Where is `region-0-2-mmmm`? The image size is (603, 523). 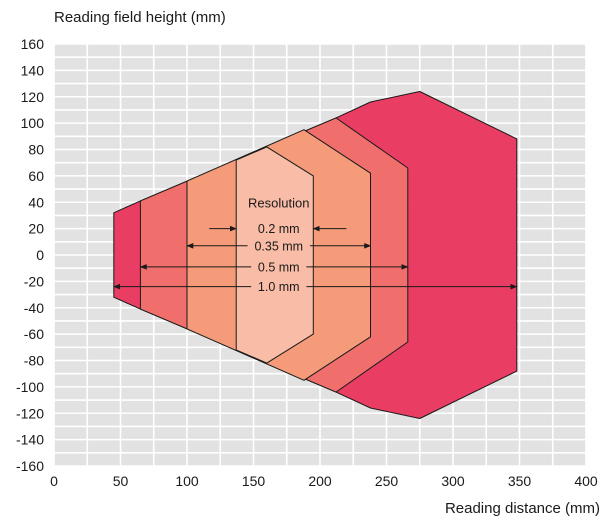 region-0-2-mmmm is located at coordinates (274, 255).